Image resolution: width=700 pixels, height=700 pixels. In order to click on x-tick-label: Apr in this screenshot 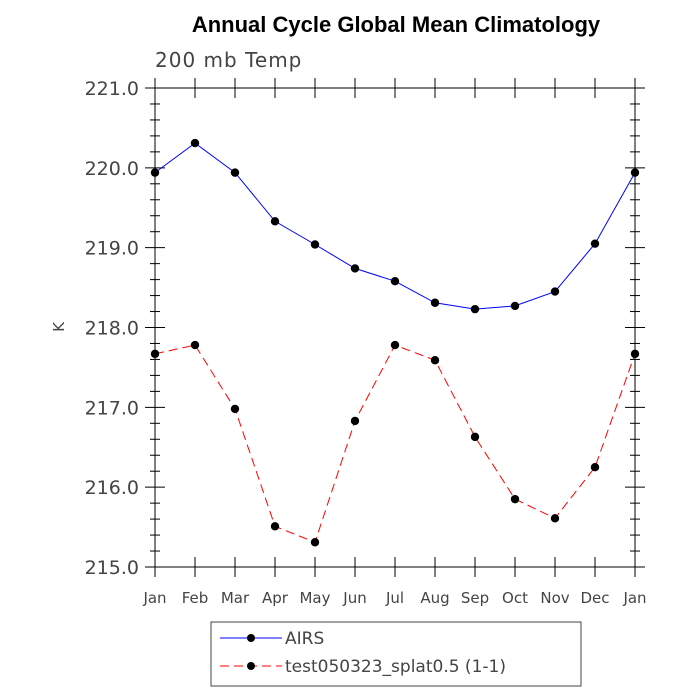, I will do `click(275, 598)`.